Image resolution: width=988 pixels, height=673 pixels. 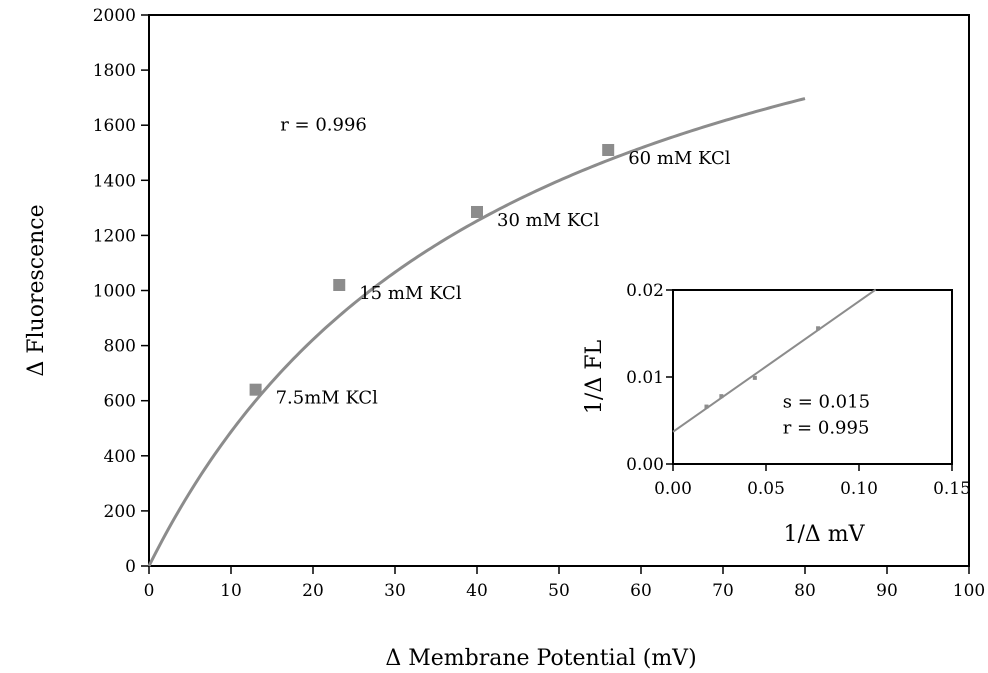 I want to click on inset-y-tick-label: 0.02, so click(x=645, y=291).